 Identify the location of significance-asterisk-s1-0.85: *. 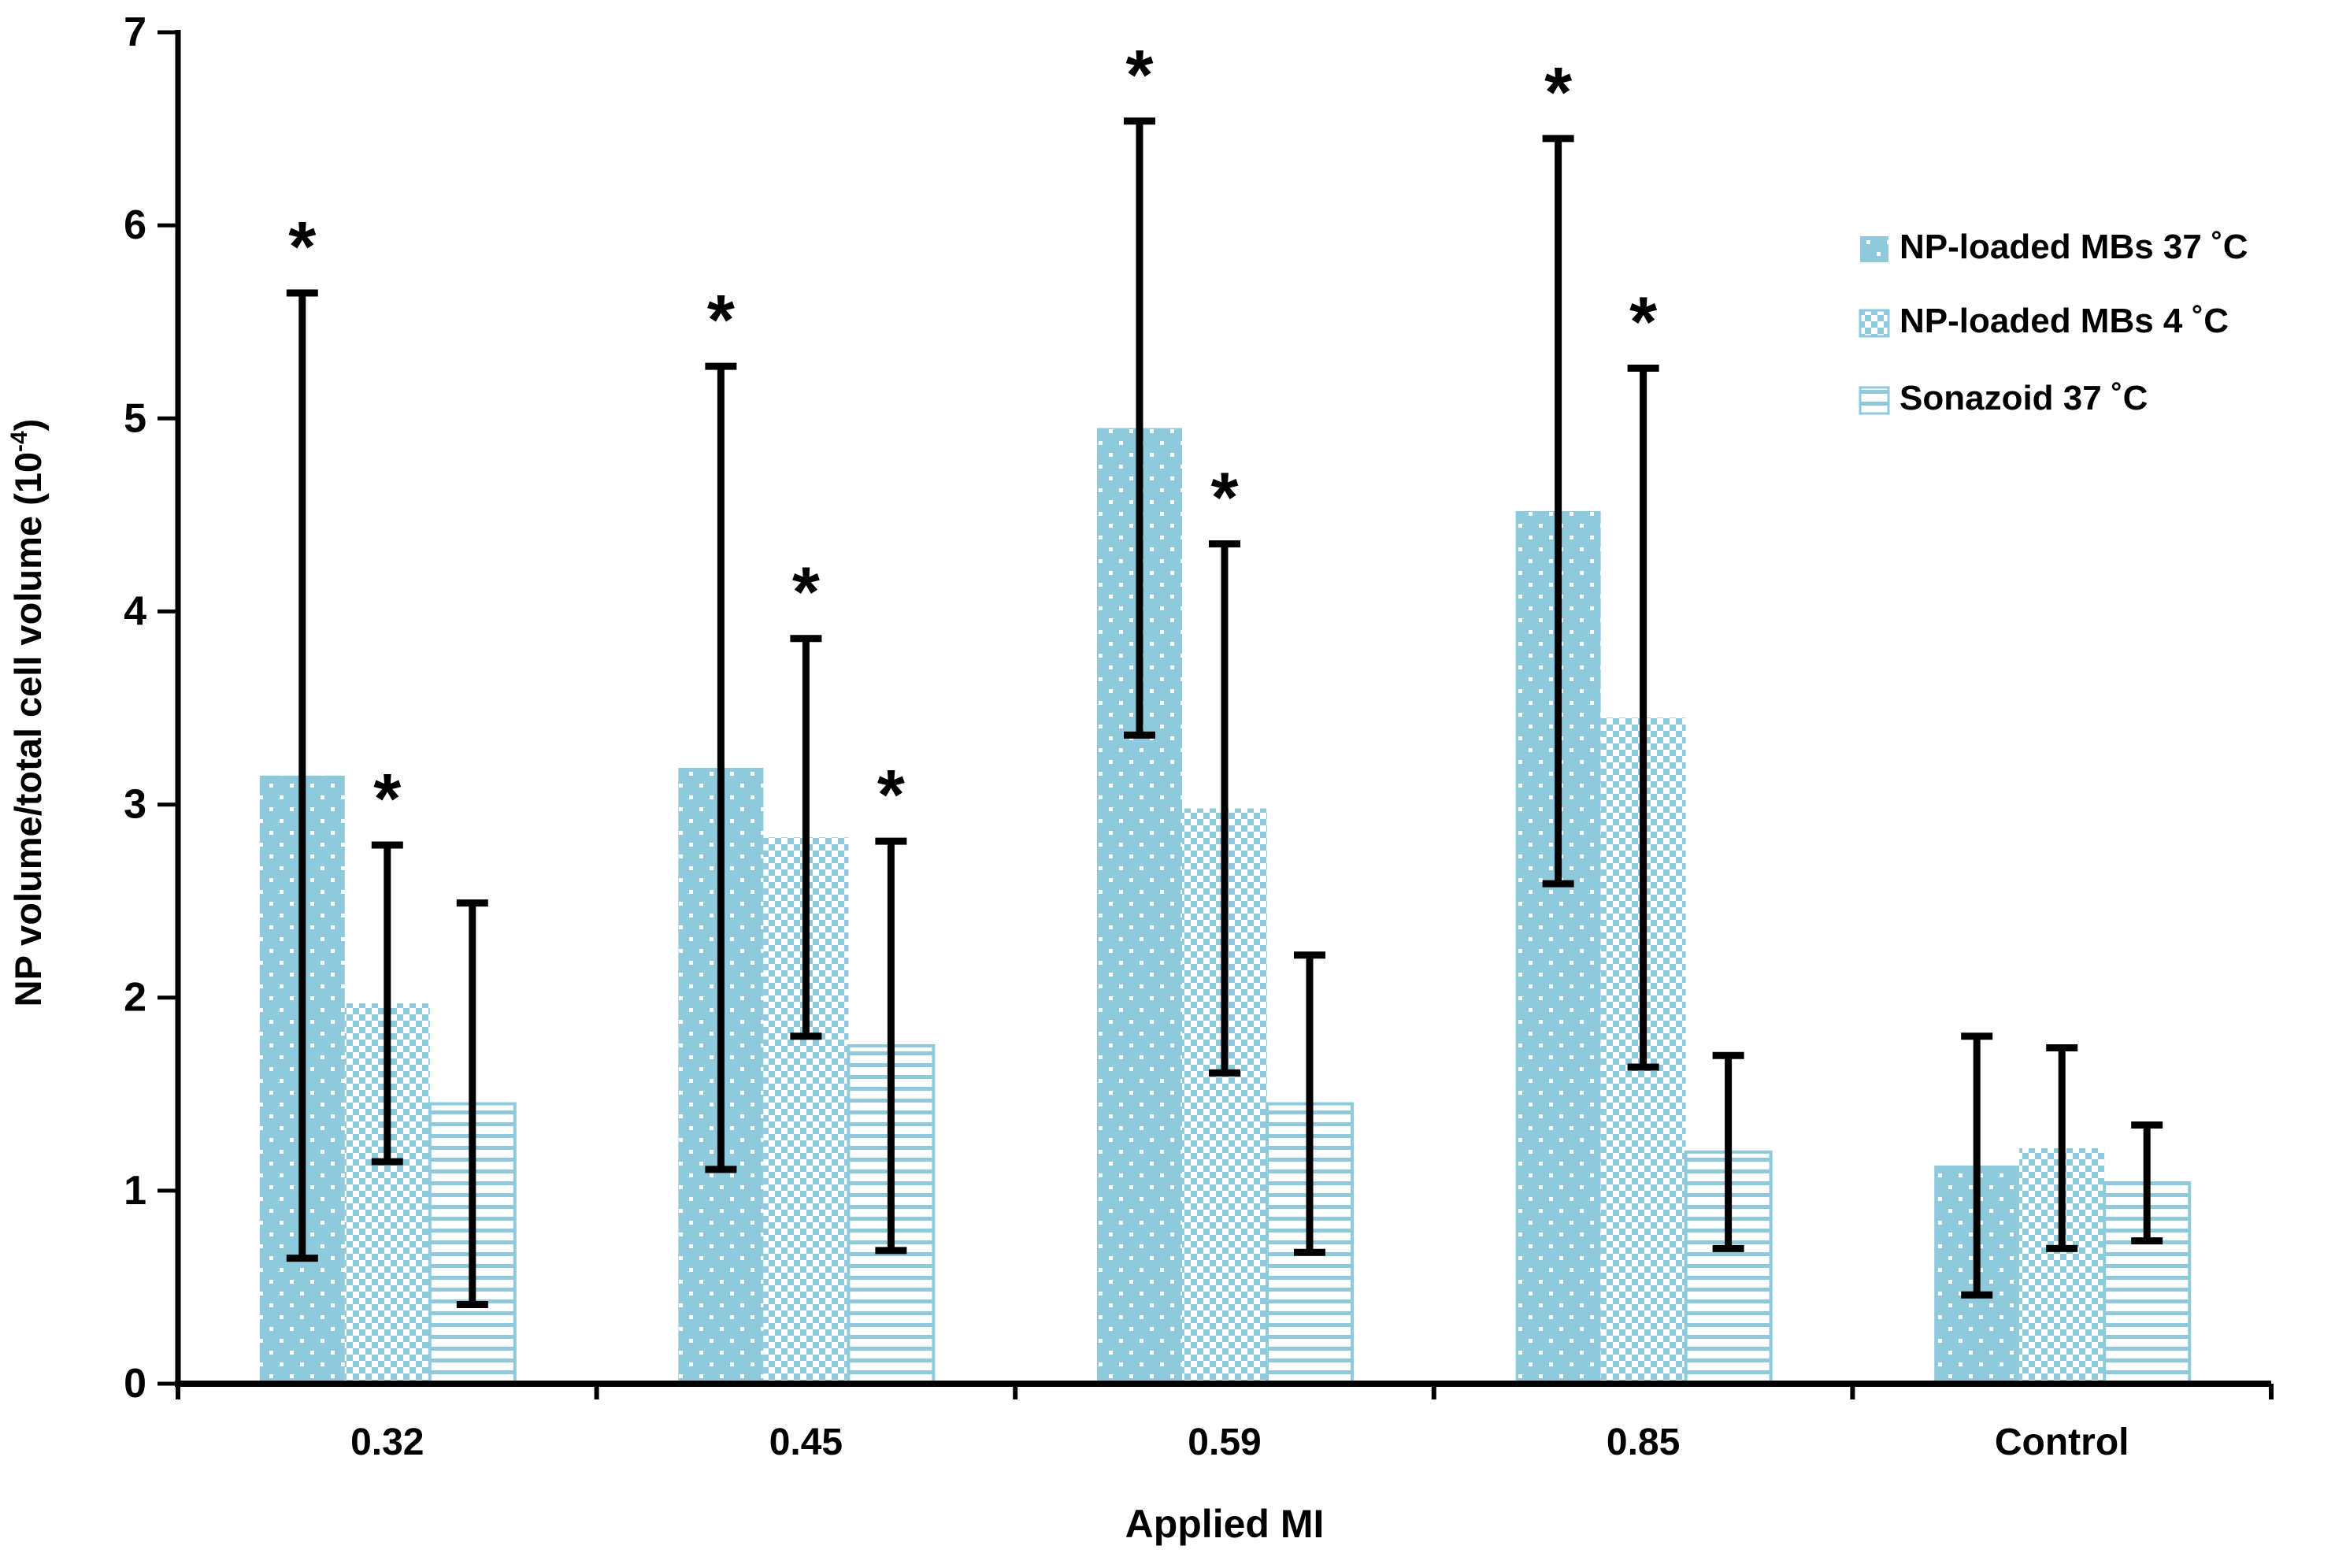
(1558, 93).